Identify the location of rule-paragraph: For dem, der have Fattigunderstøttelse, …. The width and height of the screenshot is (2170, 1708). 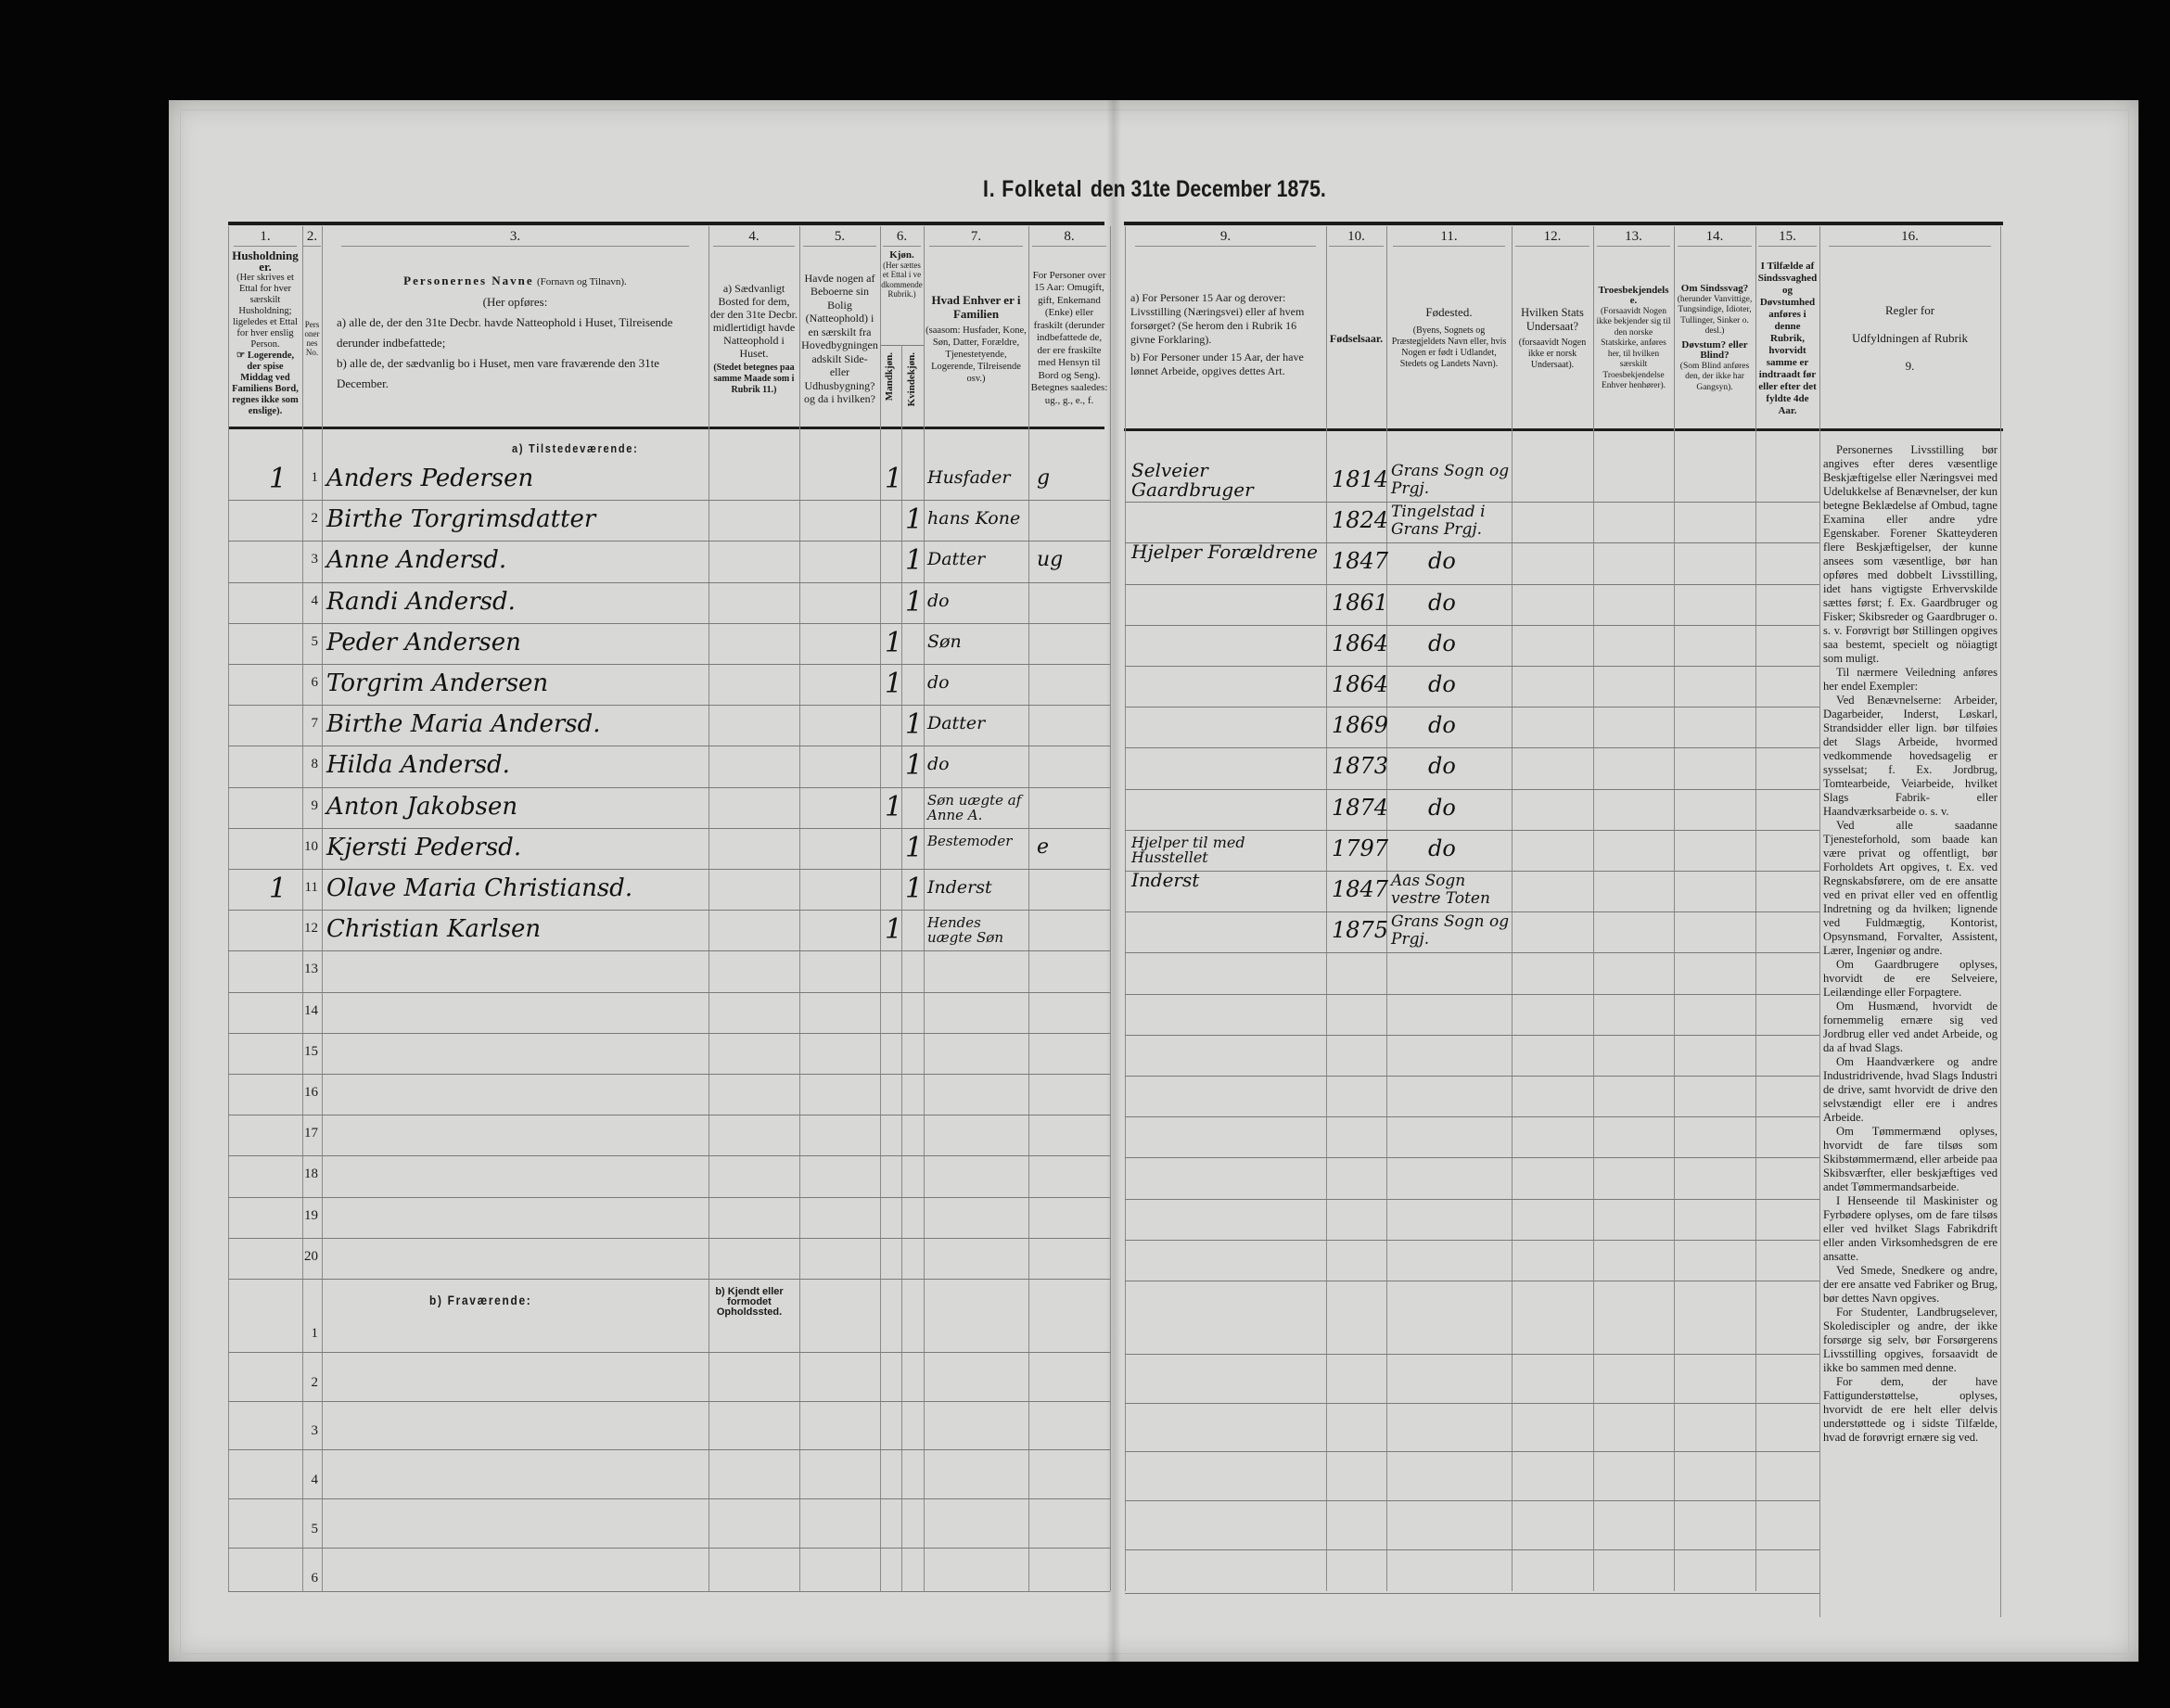
(1910, 1409).